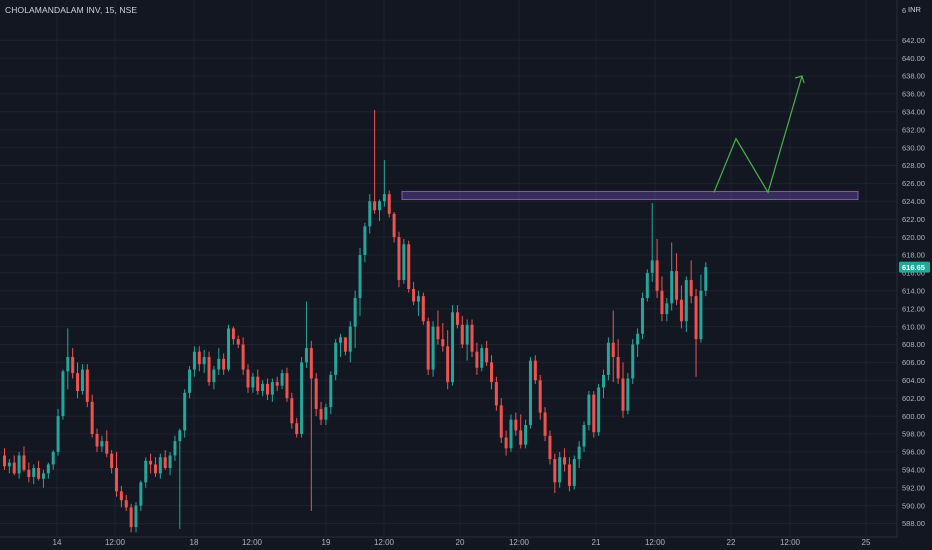 Image resolution: width=932 pixels, height=550 pixels. Describe the element at coordinates (57, 542) in the screenshot. I see `time-tick-label: 14` at that location.